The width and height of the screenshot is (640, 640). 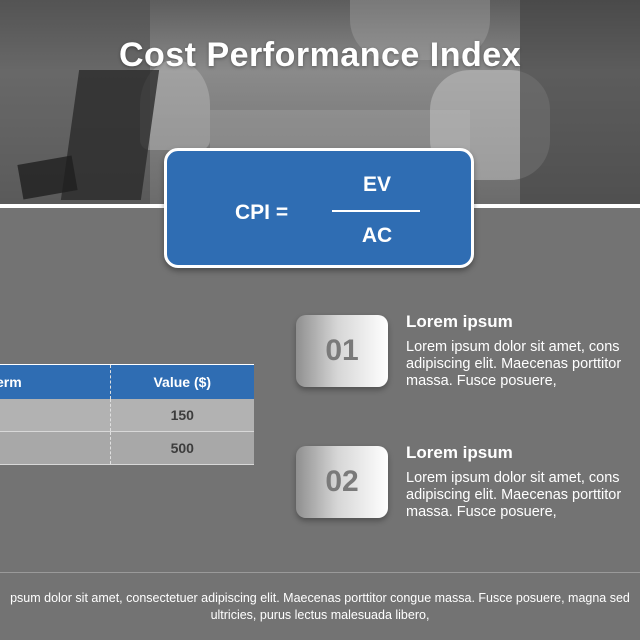 I want to click on formula-denominator: AC, so click(x=377, y=235).